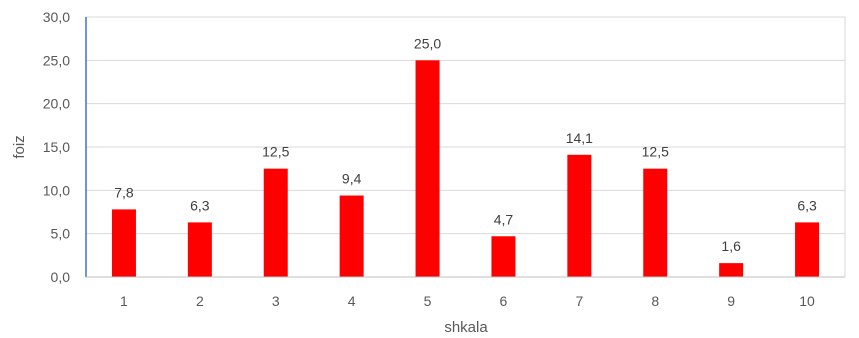 The width and height of the screenshot is (859, 338). What do you see at coordinates (467, 301) in the screenshot?
I see `x-axis-ticks: 1 2 3 4 5 6 7 8 9 10` at bounding box center [467, 301].